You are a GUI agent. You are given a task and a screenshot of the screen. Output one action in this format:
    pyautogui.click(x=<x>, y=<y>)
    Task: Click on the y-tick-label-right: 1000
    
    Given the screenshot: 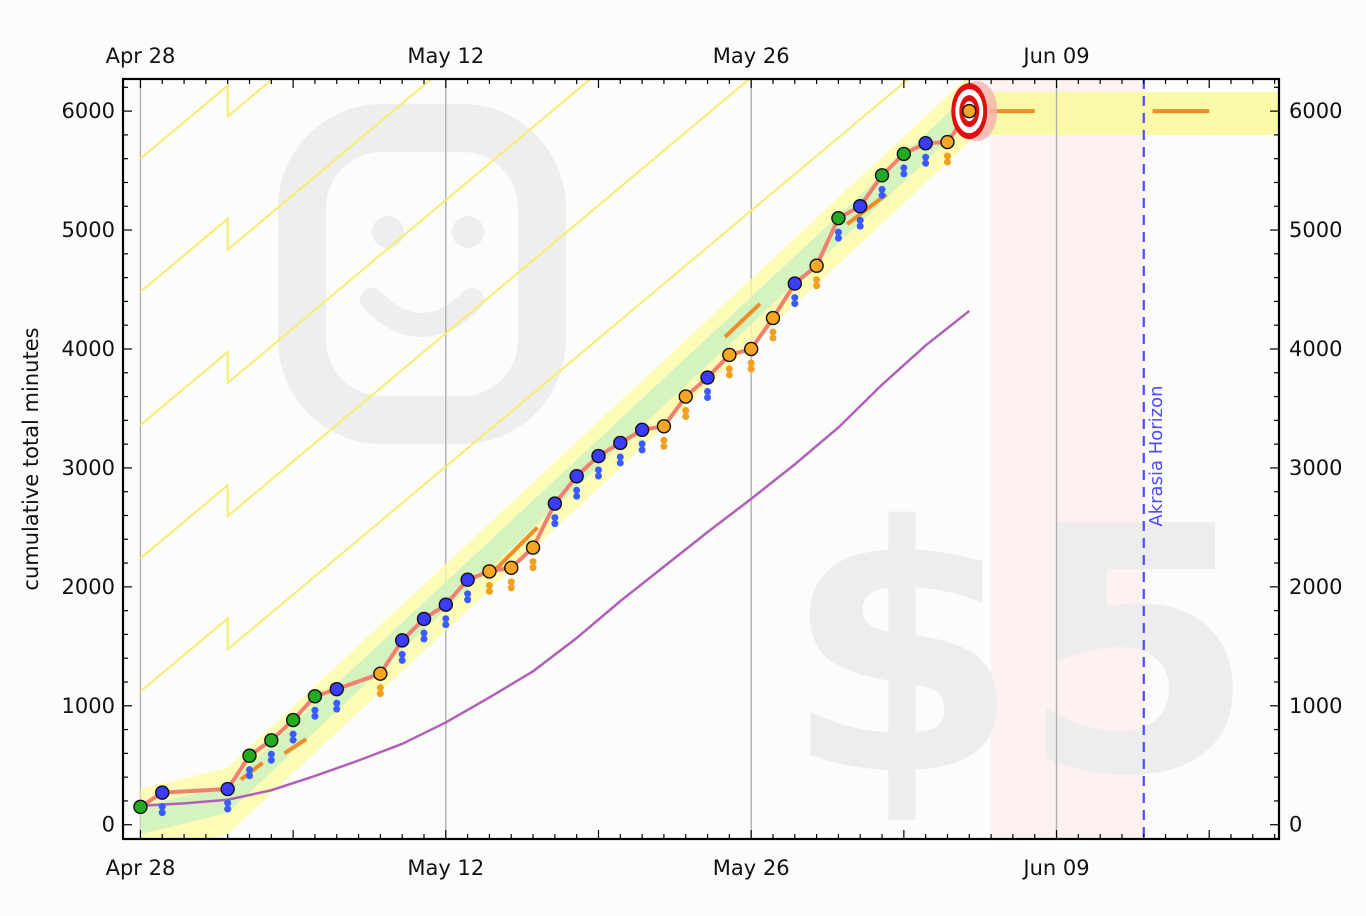 What is the action you would take?
    pyautogui.click(x=1315, y=706)
    